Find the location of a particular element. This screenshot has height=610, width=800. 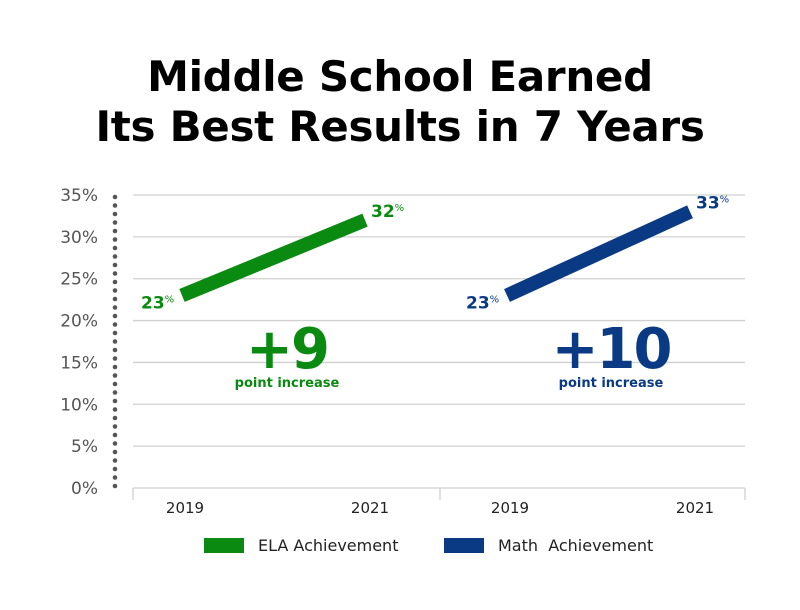

change-annotation: +9 is located at coordinates (287, 349).